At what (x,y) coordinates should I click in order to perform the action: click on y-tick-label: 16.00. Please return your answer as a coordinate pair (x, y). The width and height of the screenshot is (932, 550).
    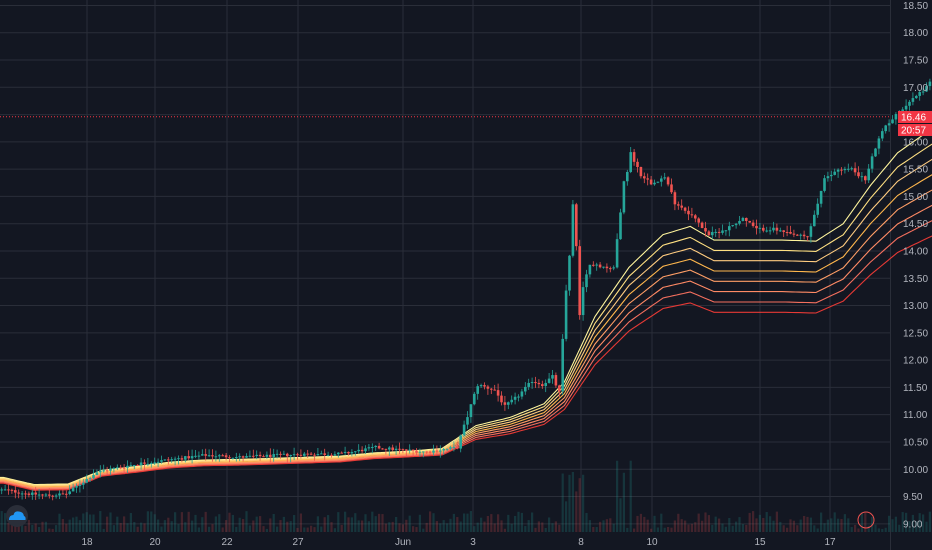
    Looking at the image, I should click on (915, 142).